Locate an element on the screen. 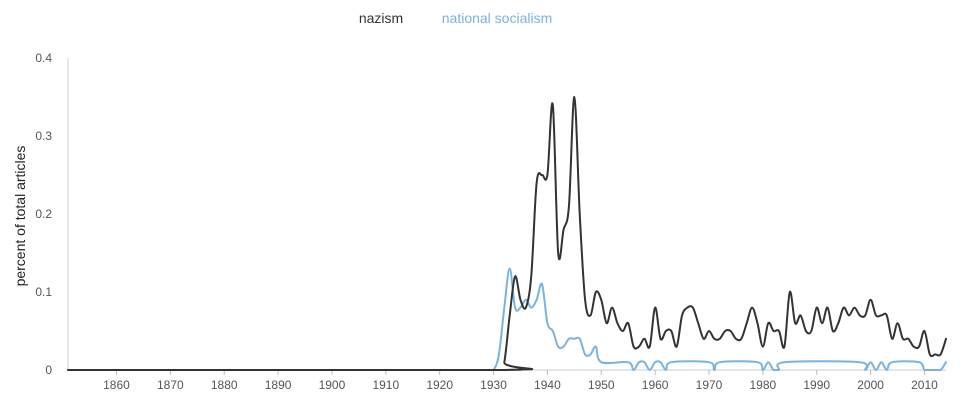  x-tick-label: 1890 is located at coordinates (278, 385).